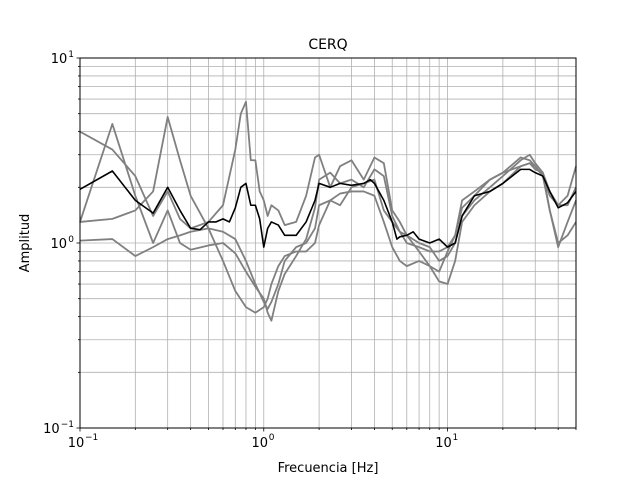  What do you see at coordinates (328, 468) in the screenshot?
I see `x-axis-label: Frecuencia [Hz]` at bounding box center [328, 468].